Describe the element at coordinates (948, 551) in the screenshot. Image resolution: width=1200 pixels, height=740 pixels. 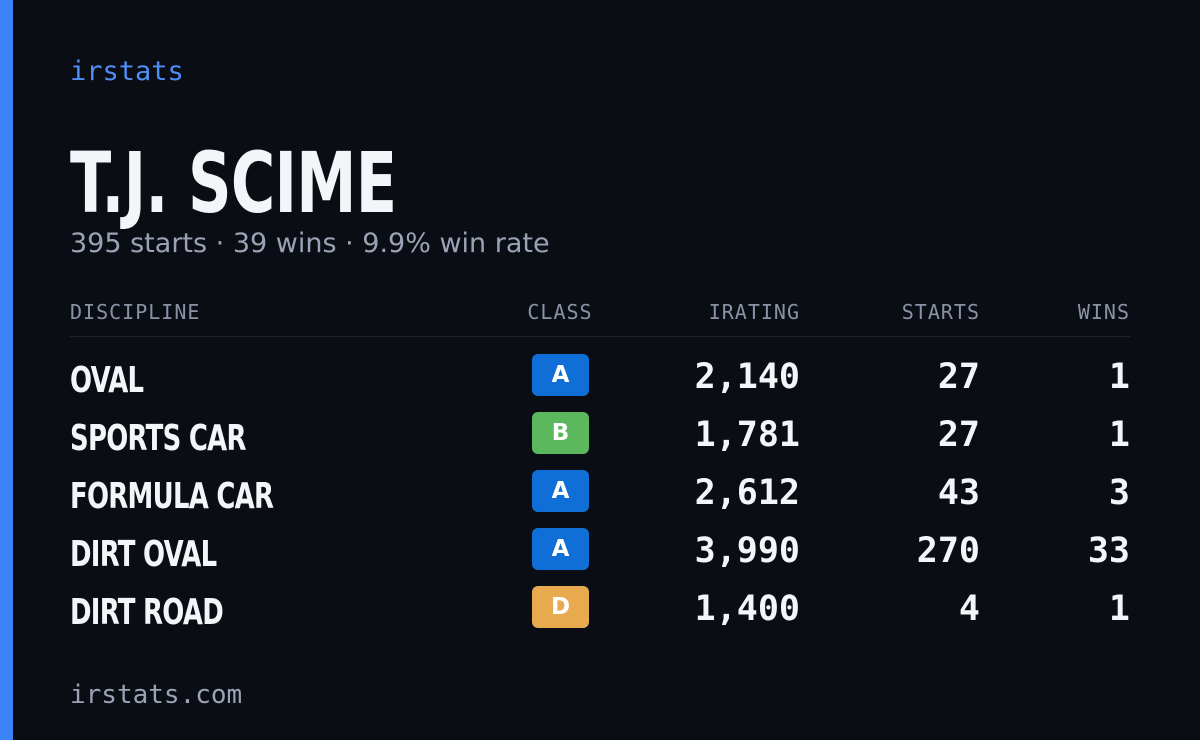
I see `starts: 270` at that location.